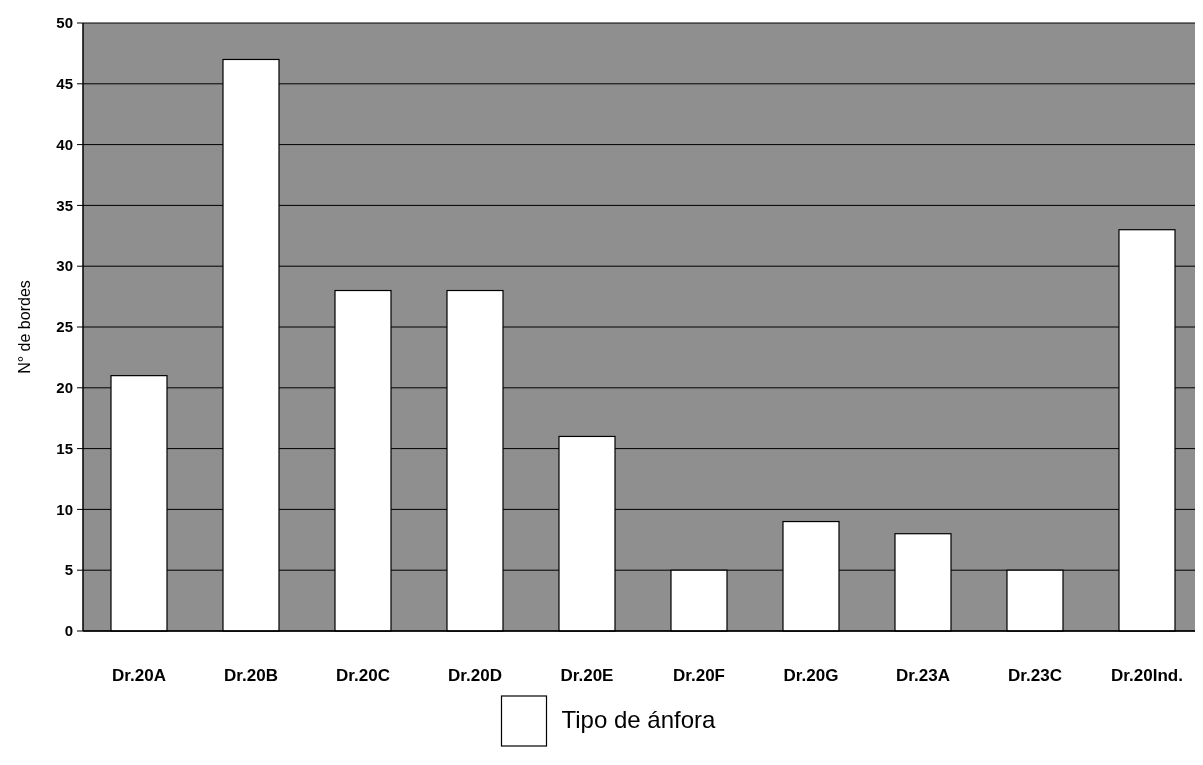  What do you see at coordinates (811, 675) in the screenshot?
I see `x-tick-label: Dr.20G` at bounding box center [811, 675].